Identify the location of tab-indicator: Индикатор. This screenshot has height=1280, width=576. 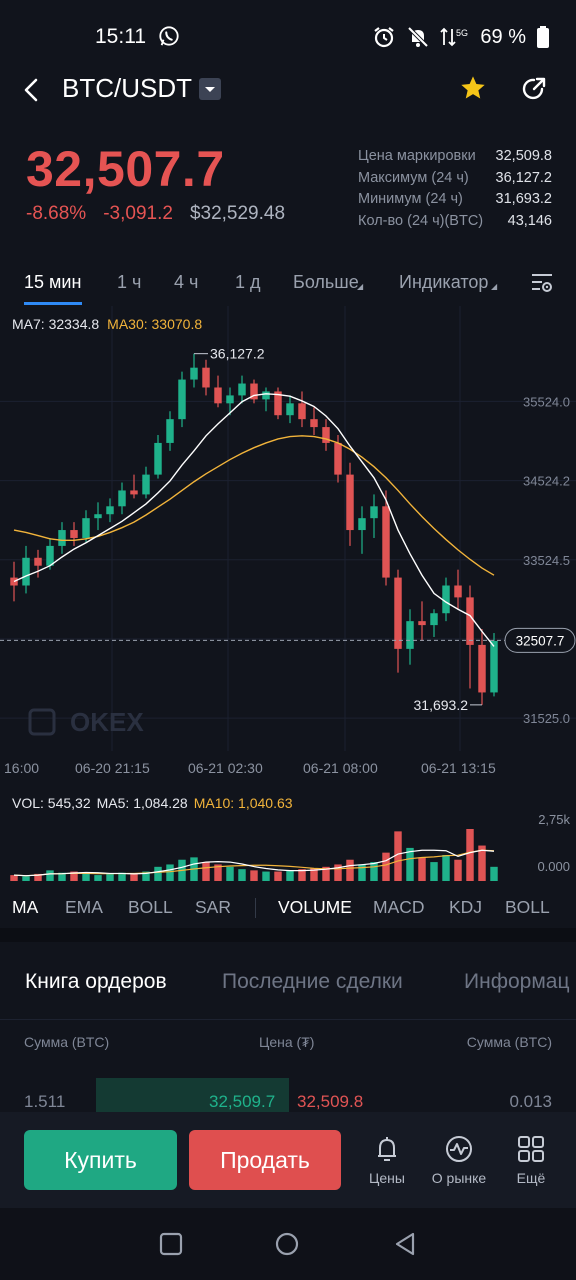
(444, 282).